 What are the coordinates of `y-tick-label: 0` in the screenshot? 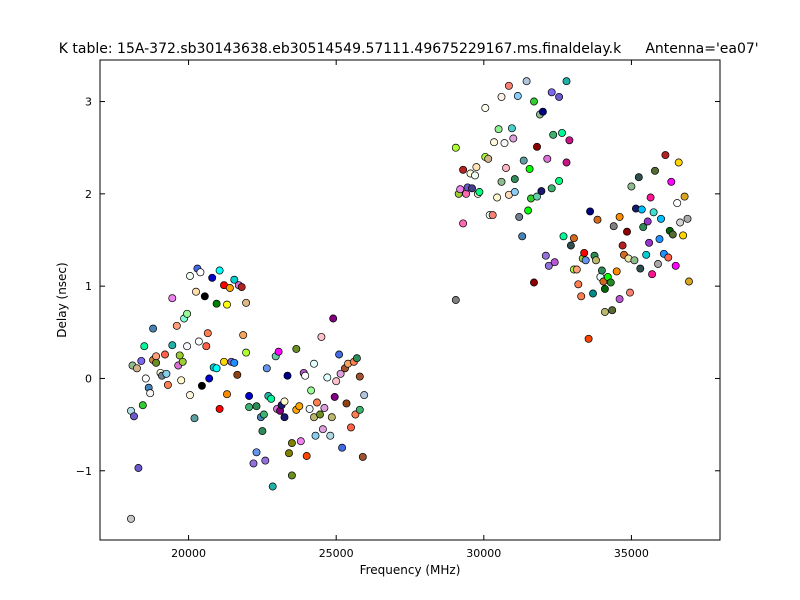 It's located at (88, 378).